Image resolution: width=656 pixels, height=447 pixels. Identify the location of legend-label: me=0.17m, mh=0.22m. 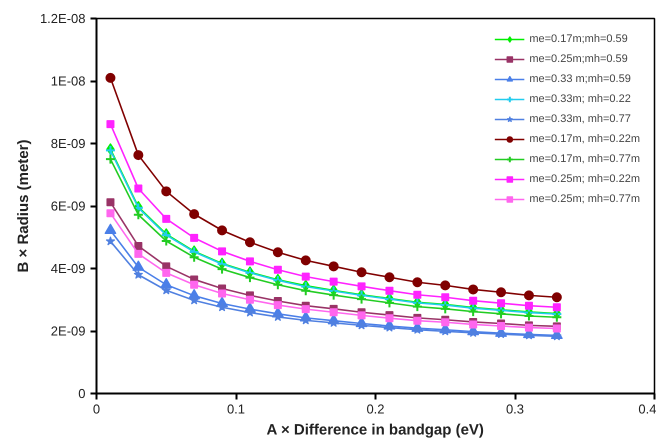
(584, 139).